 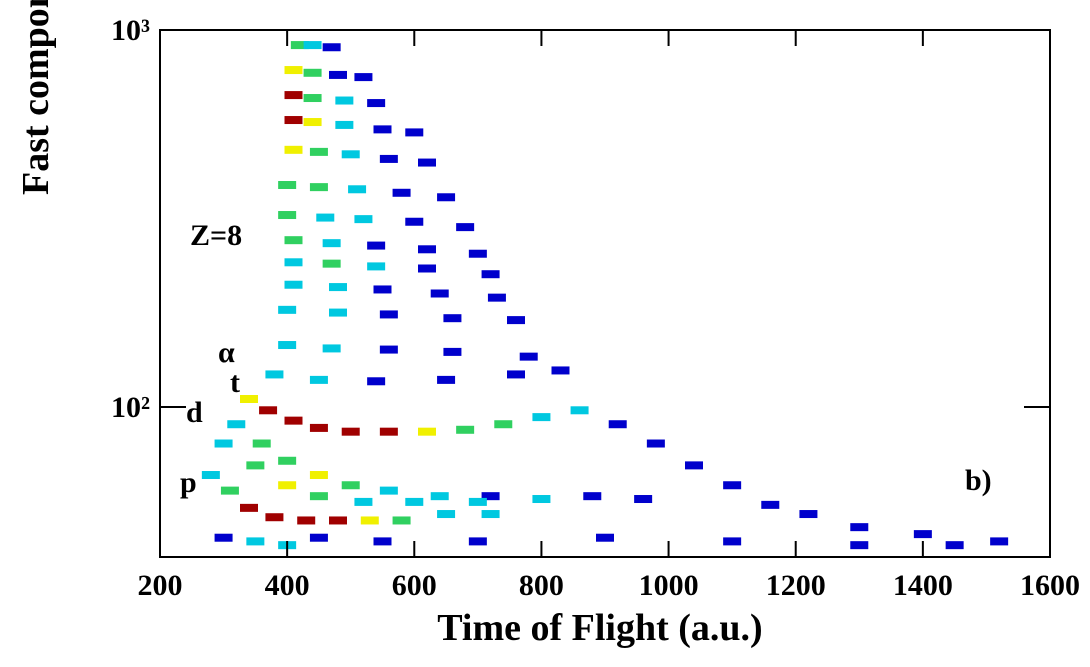 I want to click on x-tick-label: 1200, so click(x=796, y=585).